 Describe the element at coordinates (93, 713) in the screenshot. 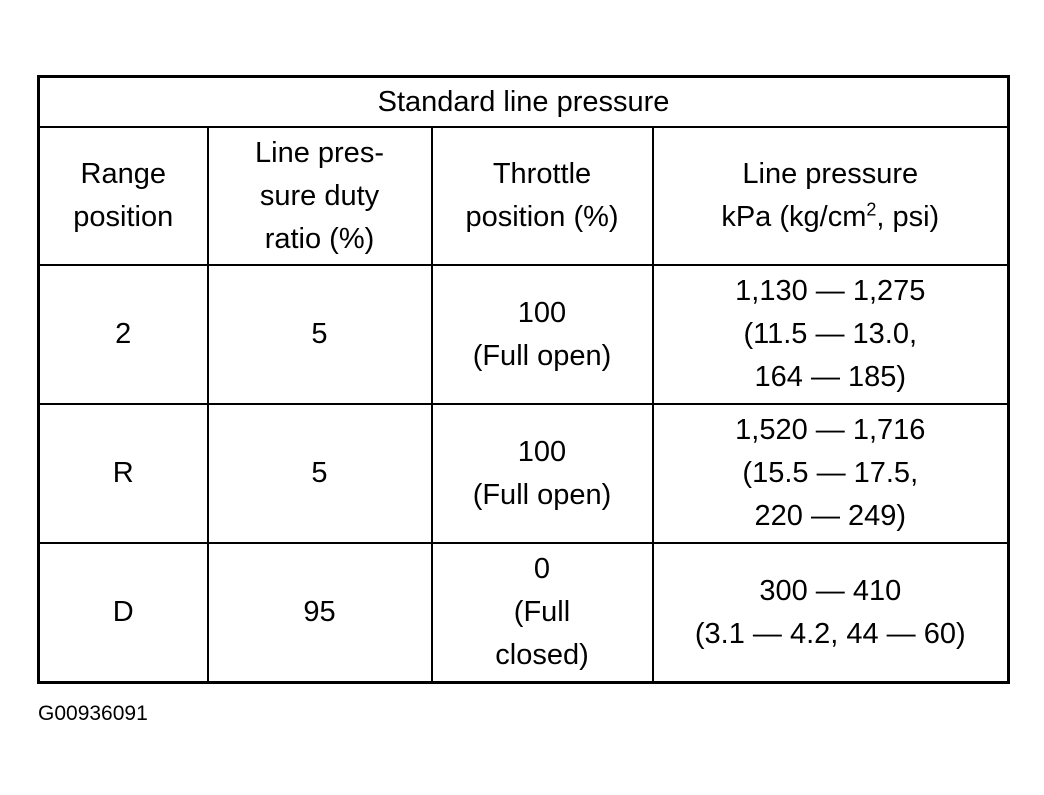

I see `figure-id: G00936091` at that location.